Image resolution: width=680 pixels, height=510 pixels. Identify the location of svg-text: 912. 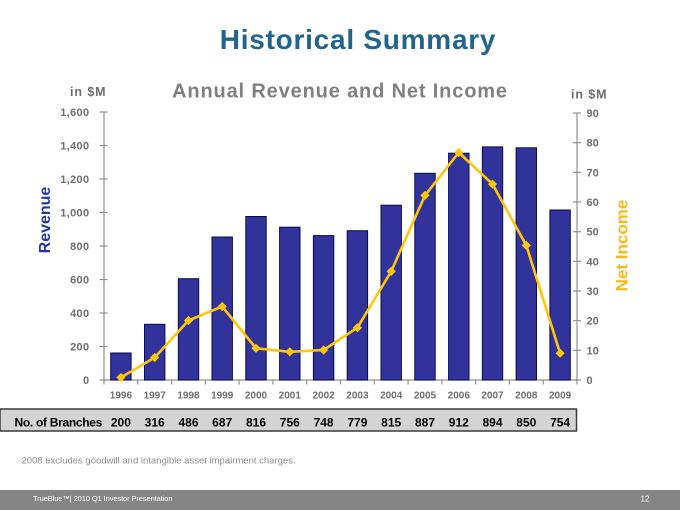
(459, 423).